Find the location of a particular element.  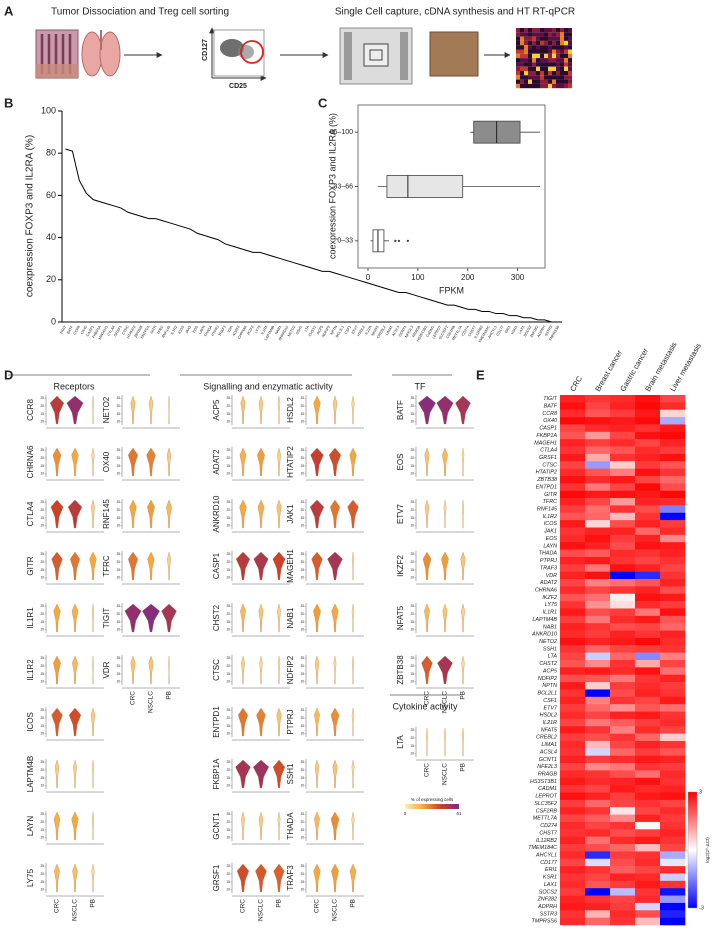

gene-label: SSH1 is located at coordinates (290, 773).